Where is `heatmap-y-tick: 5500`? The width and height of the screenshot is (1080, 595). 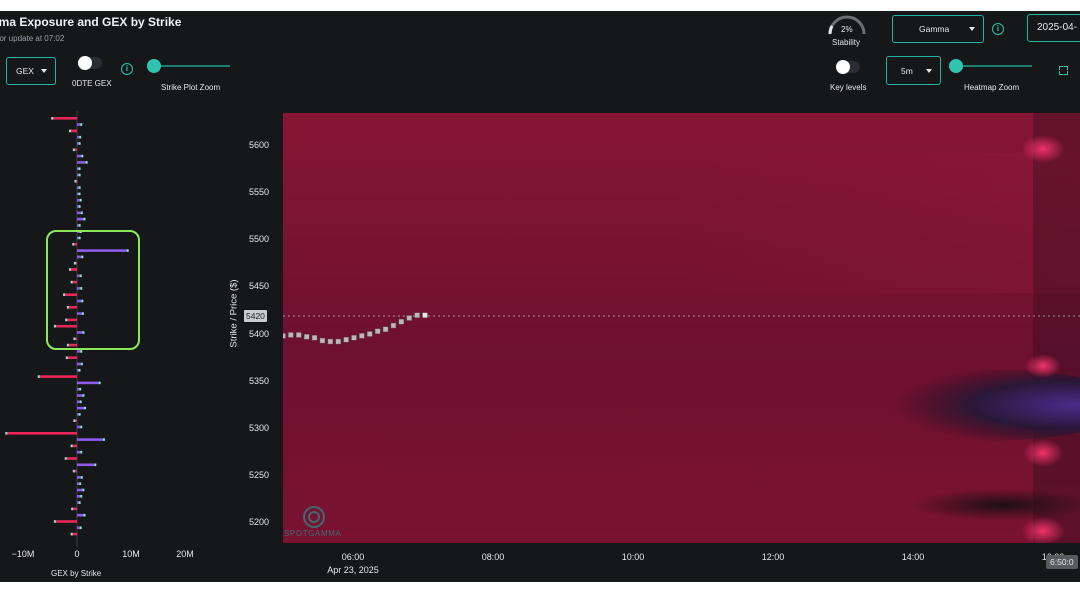 heatmap-y-tick: 5500 is located at coordinates (259, 239).